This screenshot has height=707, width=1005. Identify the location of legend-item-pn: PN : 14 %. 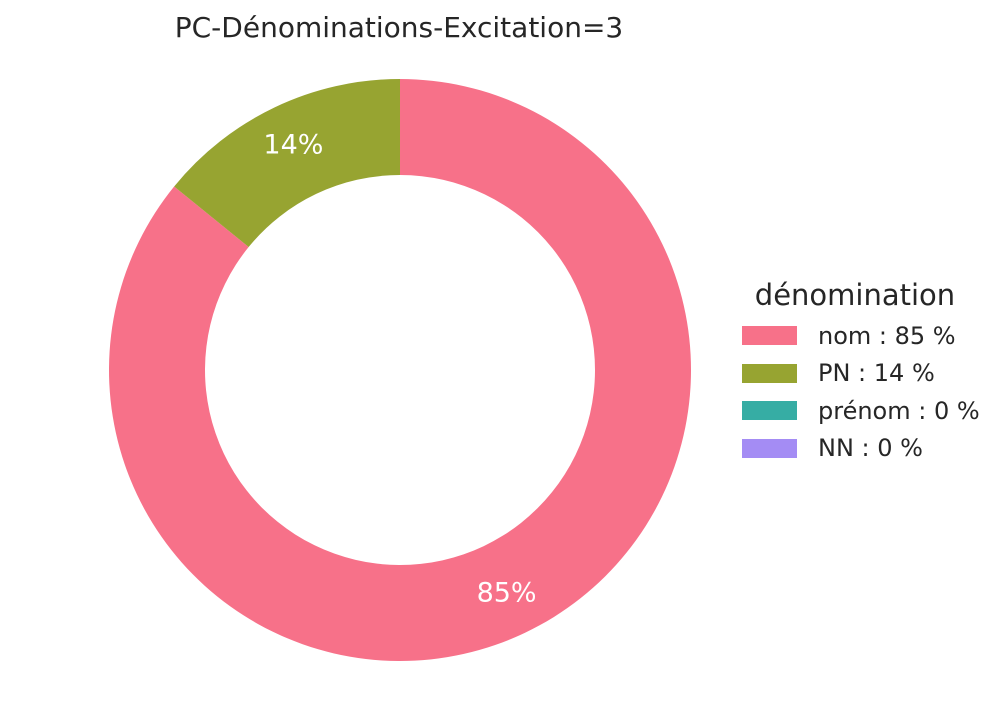
(871, 374).